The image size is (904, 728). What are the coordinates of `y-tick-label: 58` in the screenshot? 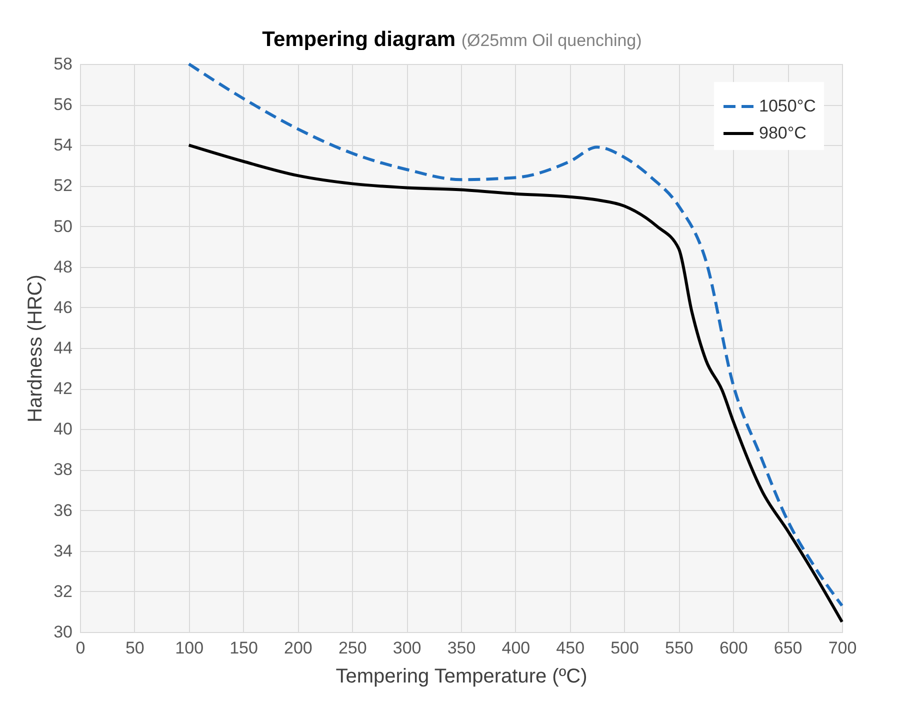 It's located at (63, 64).